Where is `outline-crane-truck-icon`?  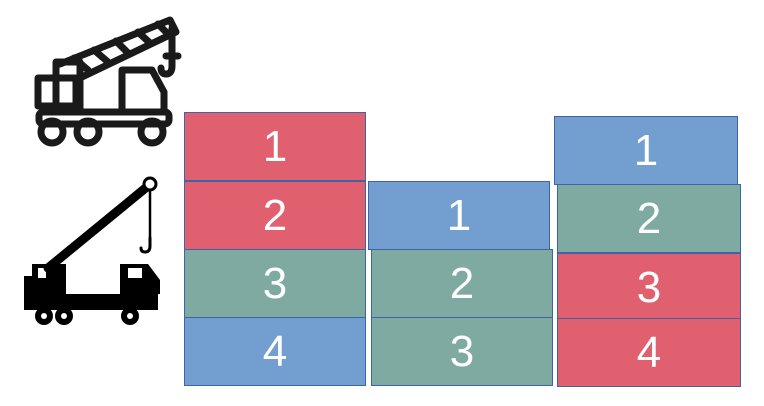
outline-crane-truck-icon is located at coordinates (108, 81).